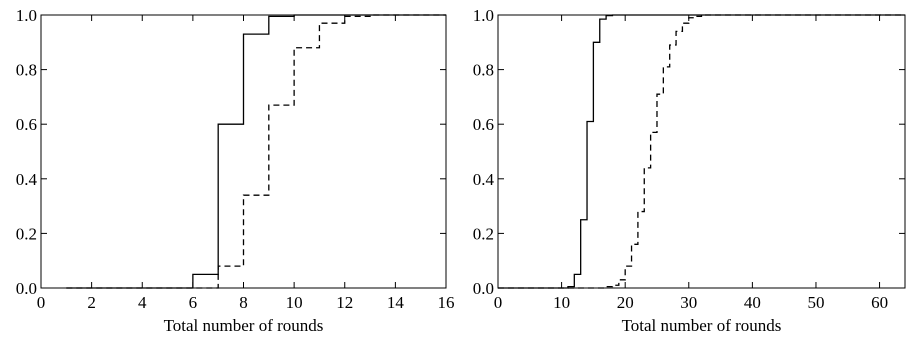  Describe the element at coordinates (446, 302) in the screenshot. I see `x-tick-label: 16` at that location.